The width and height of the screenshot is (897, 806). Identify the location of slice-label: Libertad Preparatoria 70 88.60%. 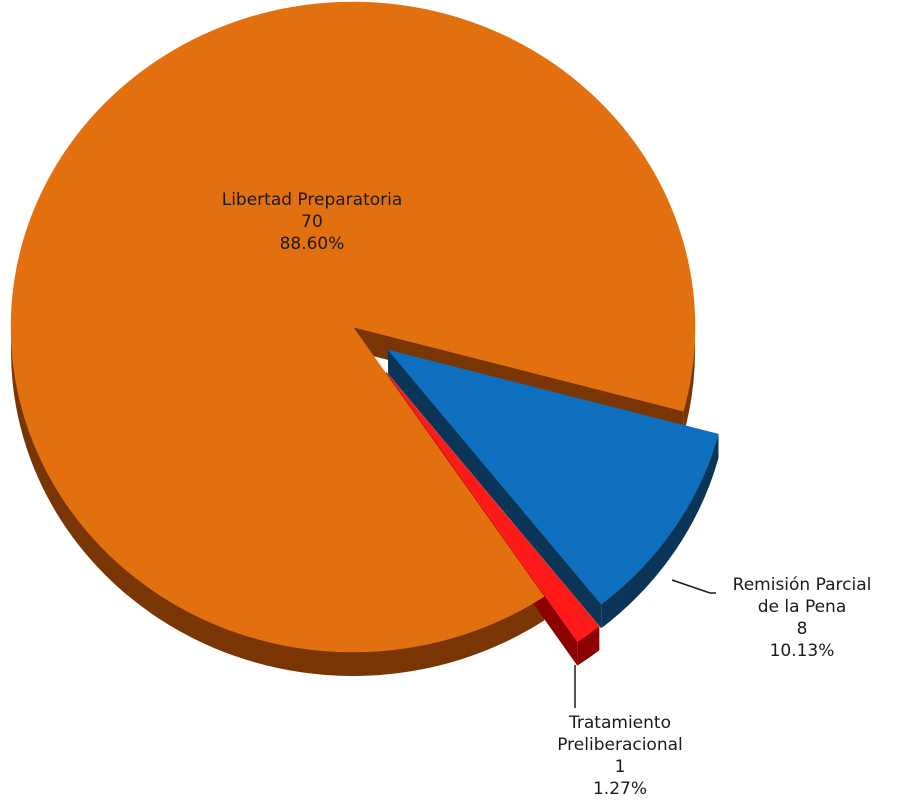
(312, 222).